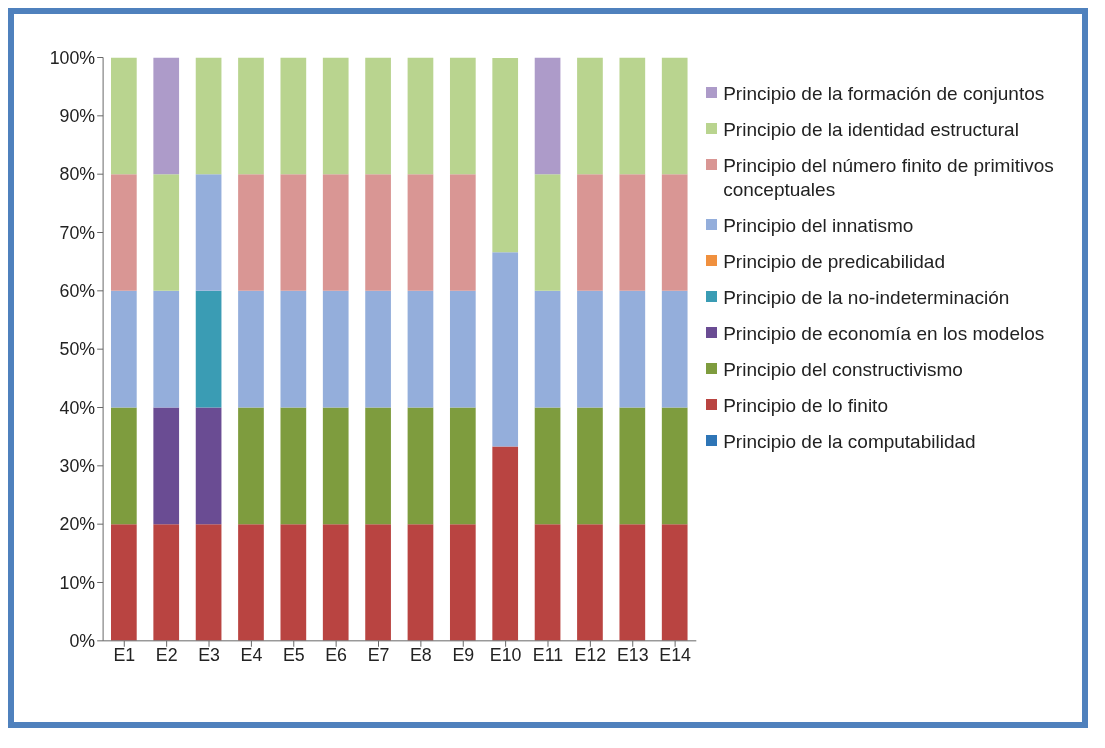 Image resolution: width=1105 pixels, height=748 pixels. Describe the element at coordinates (166, 655) in the screenshot. I see `x-tick-label: E2` at that location.